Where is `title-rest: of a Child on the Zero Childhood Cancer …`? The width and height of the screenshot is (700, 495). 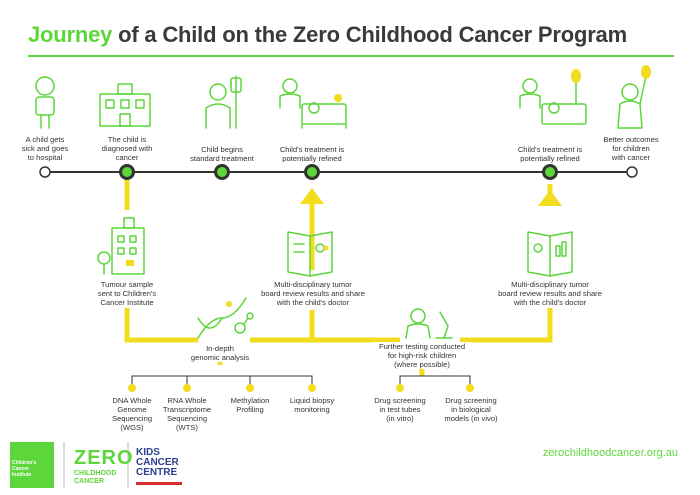 title-rest: of a Child on the Zero Childhood Cancer … is located at coordinates (369, 34).